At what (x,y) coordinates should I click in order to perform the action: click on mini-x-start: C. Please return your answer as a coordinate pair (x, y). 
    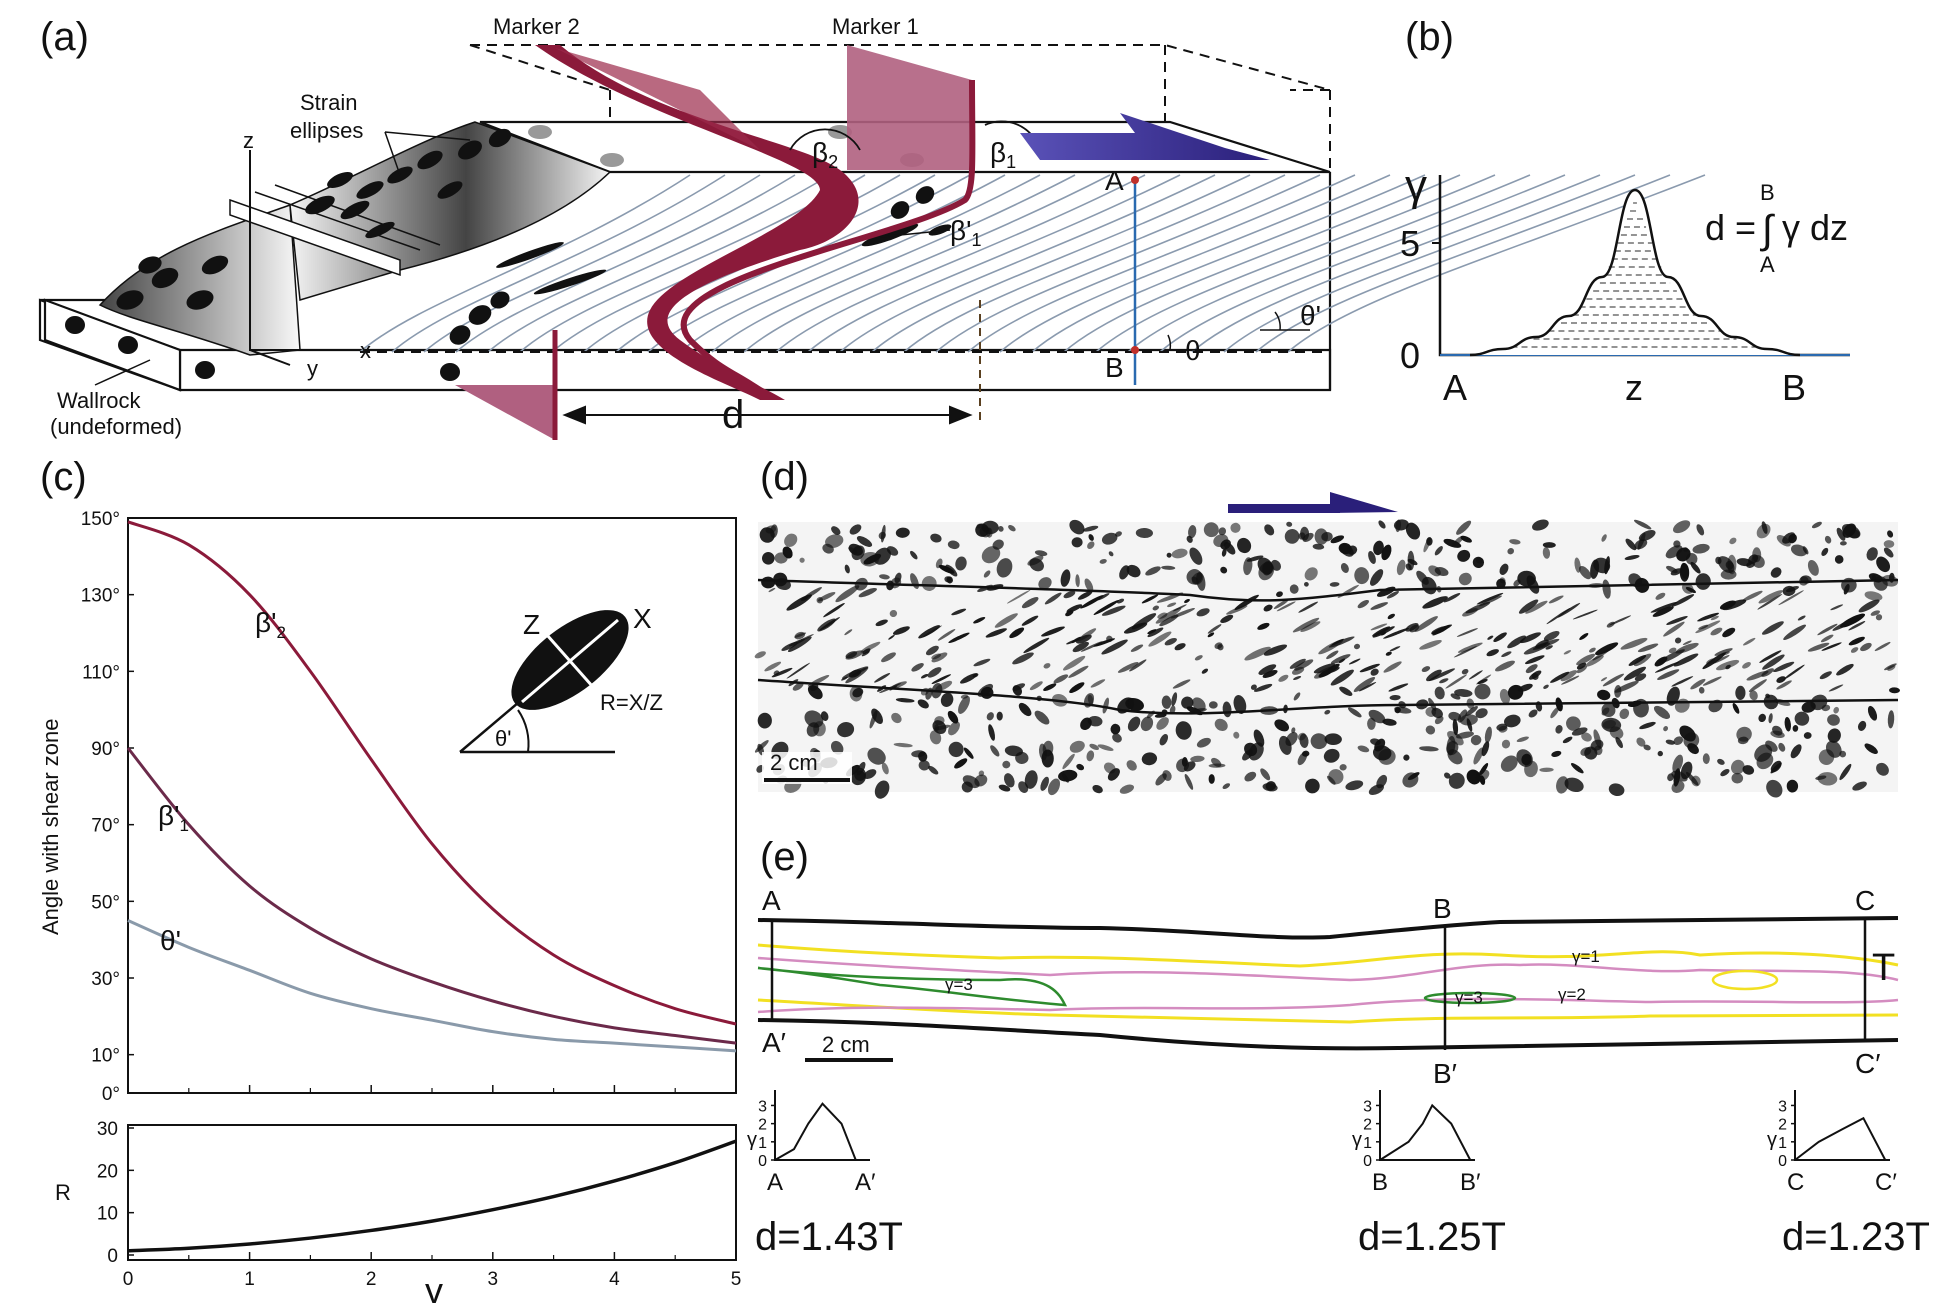
    Looking at the image, I should click on (1795, 1182).